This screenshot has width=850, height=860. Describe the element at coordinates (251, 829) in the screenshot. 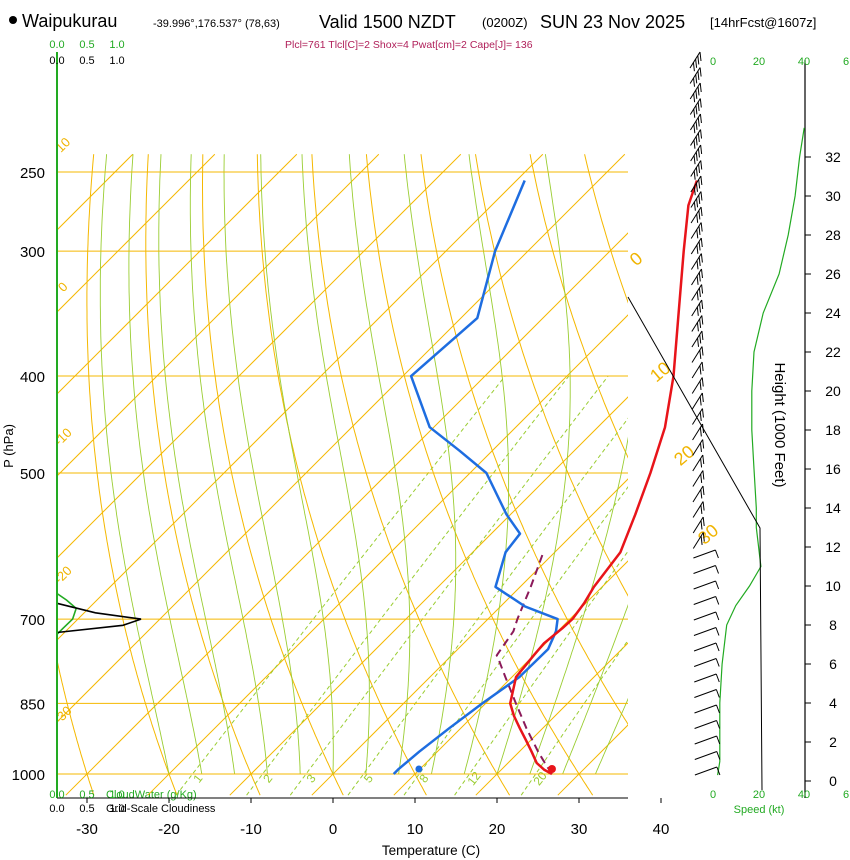

I see `x-tick-label: -10` at that location.